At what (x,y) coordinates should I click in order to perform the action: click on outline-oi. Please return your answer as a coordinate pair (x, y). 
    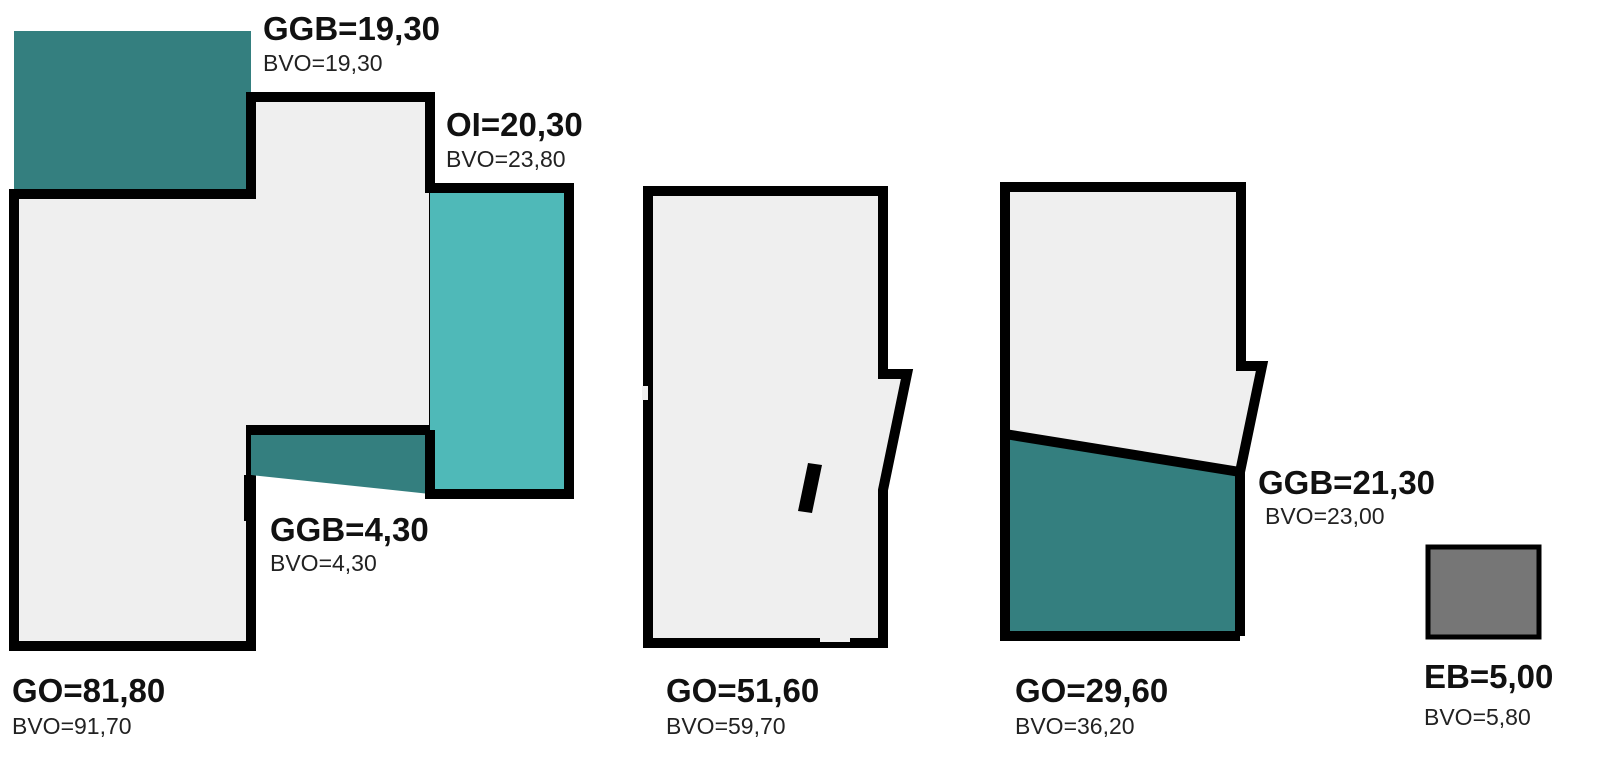
    Looking at the image, I should click on (499, 341).